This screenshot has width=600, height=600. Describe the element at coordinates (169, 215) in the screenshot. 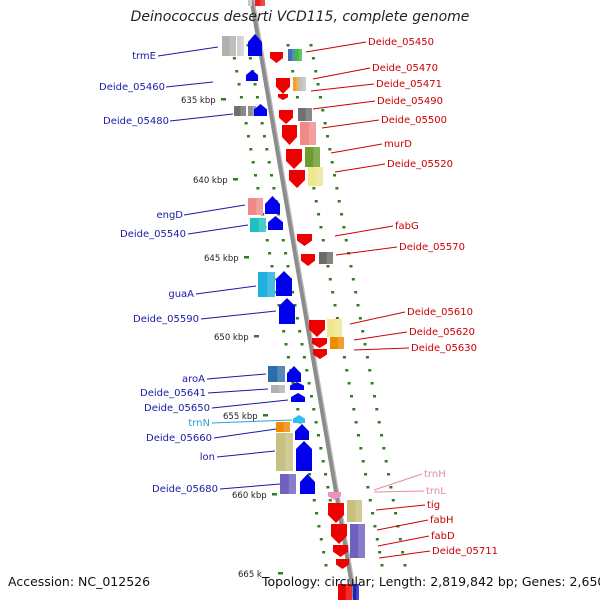

I see `gene-label-left: engD` at that location.